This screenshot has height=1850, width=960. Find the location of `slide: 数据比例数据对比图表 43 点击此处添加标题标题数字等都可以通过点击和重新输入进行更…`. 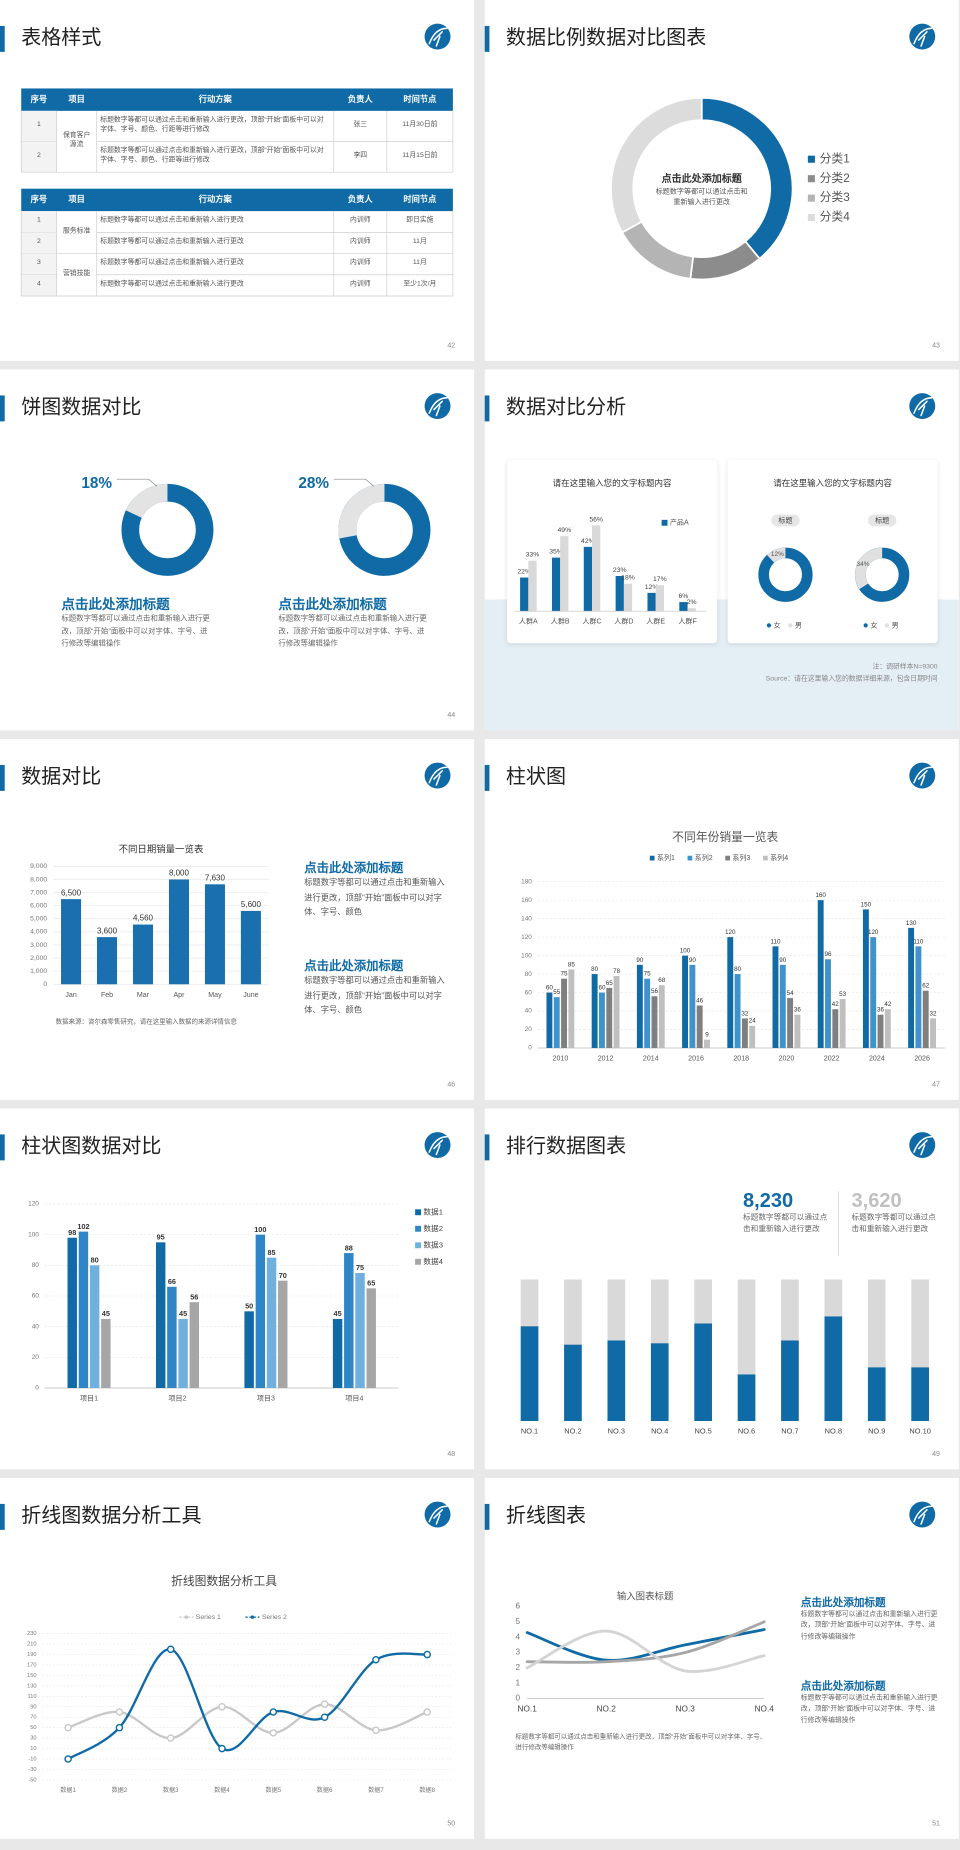

slide: 数据比例数据对比图表 43 点击此处添加标题标题数字等都可以通过点击和重新输入进行更… is located at coordinates (721, 180).